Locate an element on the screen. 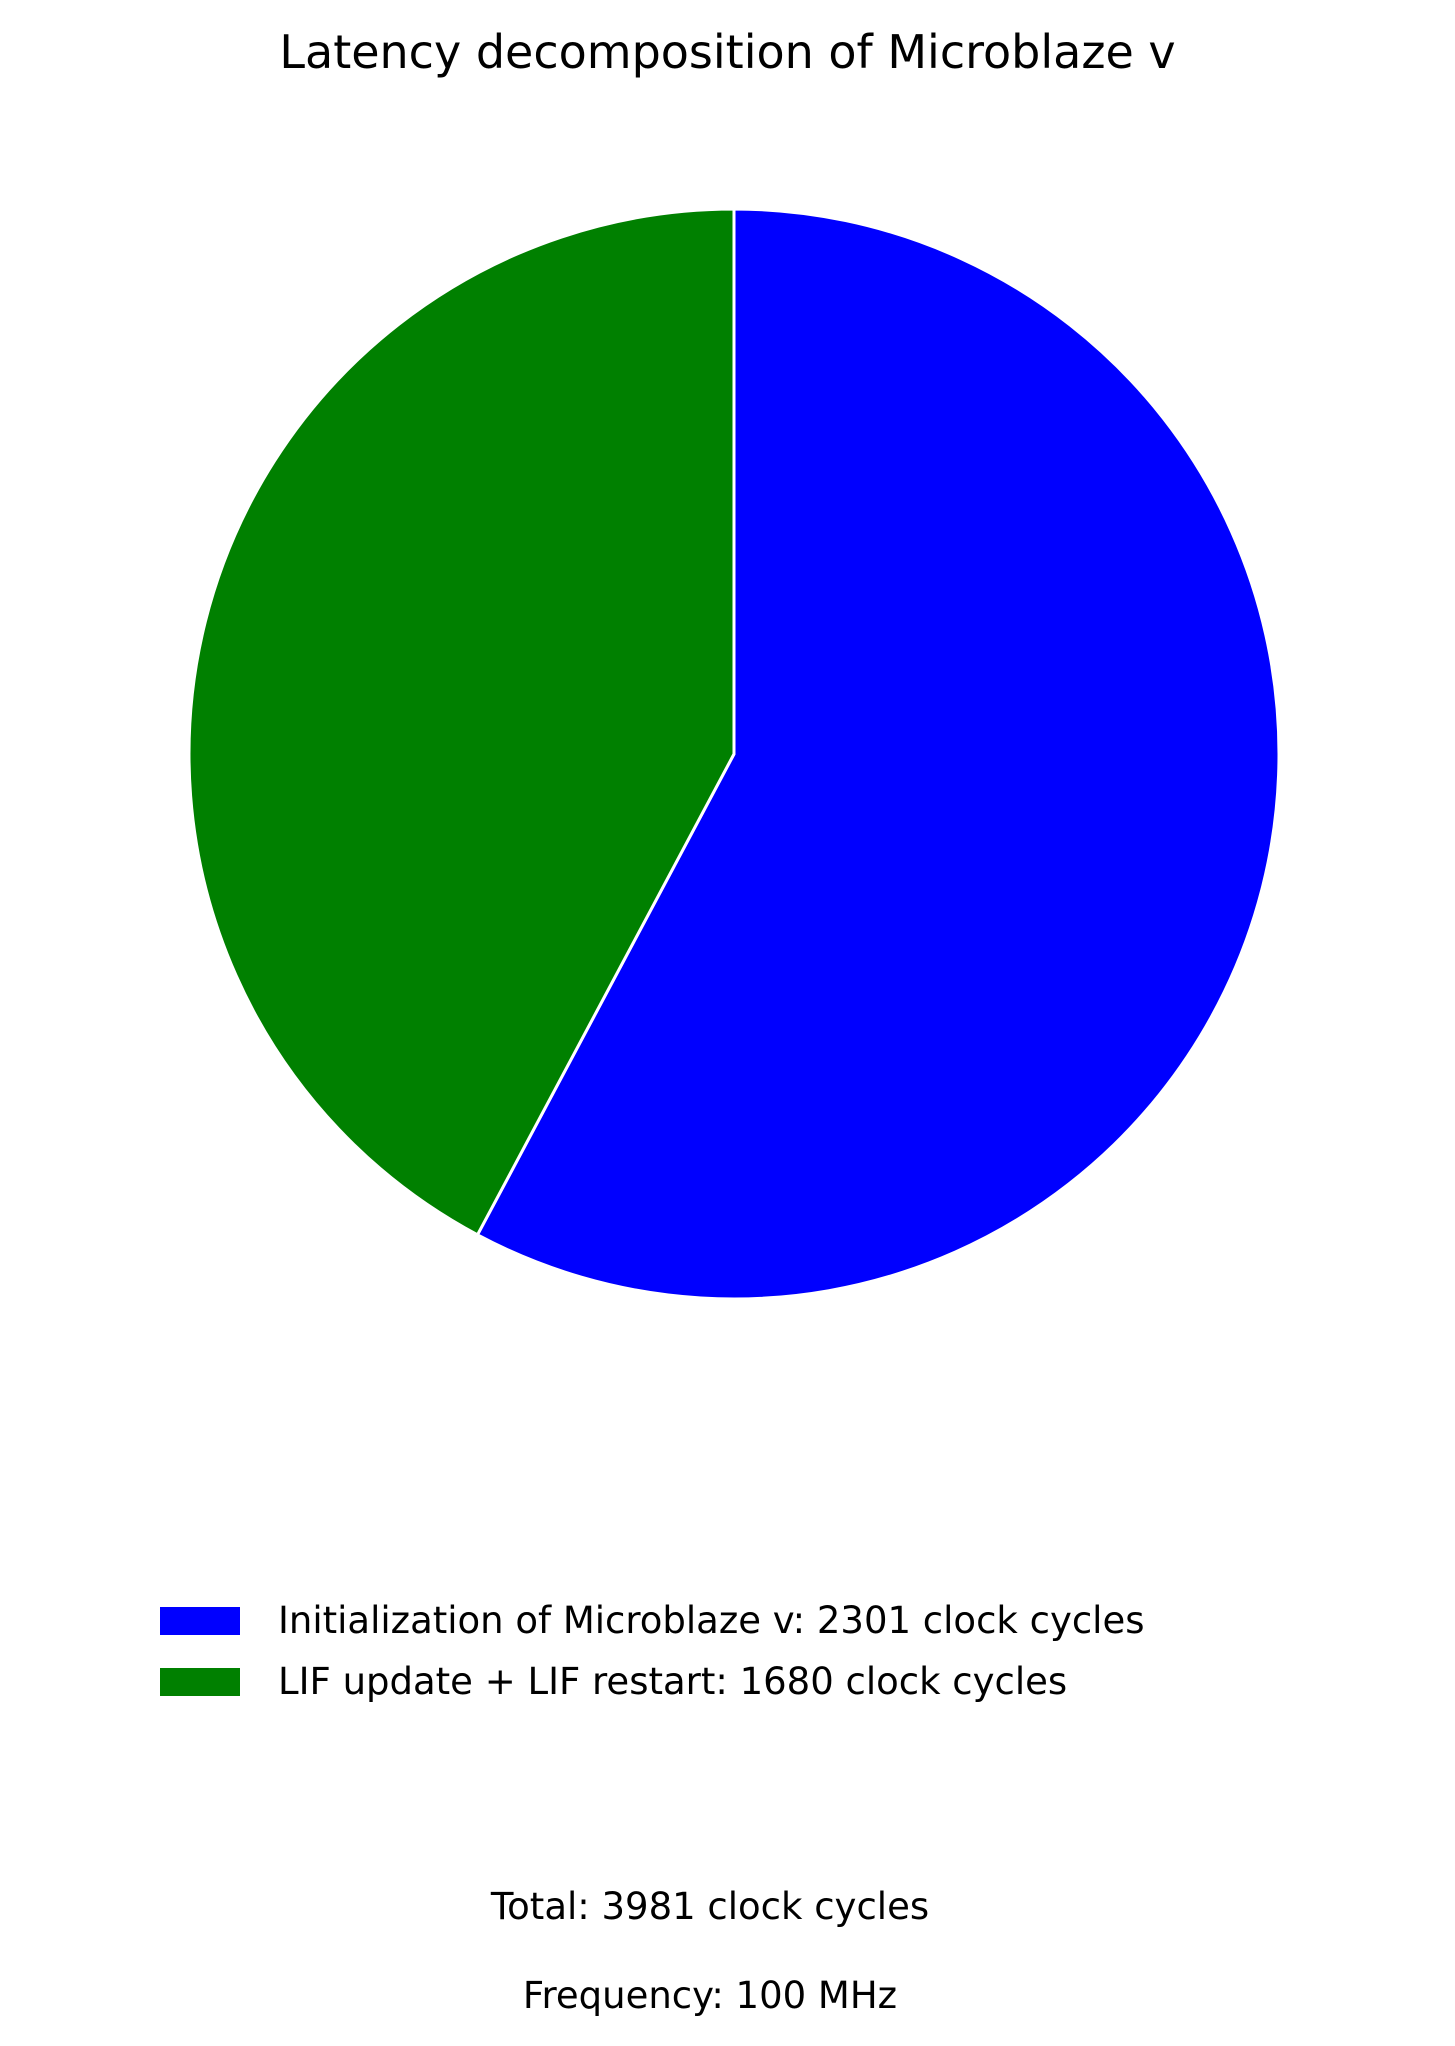 This screenshot has height=2046, width=1455. total-annotation: Total: 3981 clock cycles is located at coordinates (710, 1906).